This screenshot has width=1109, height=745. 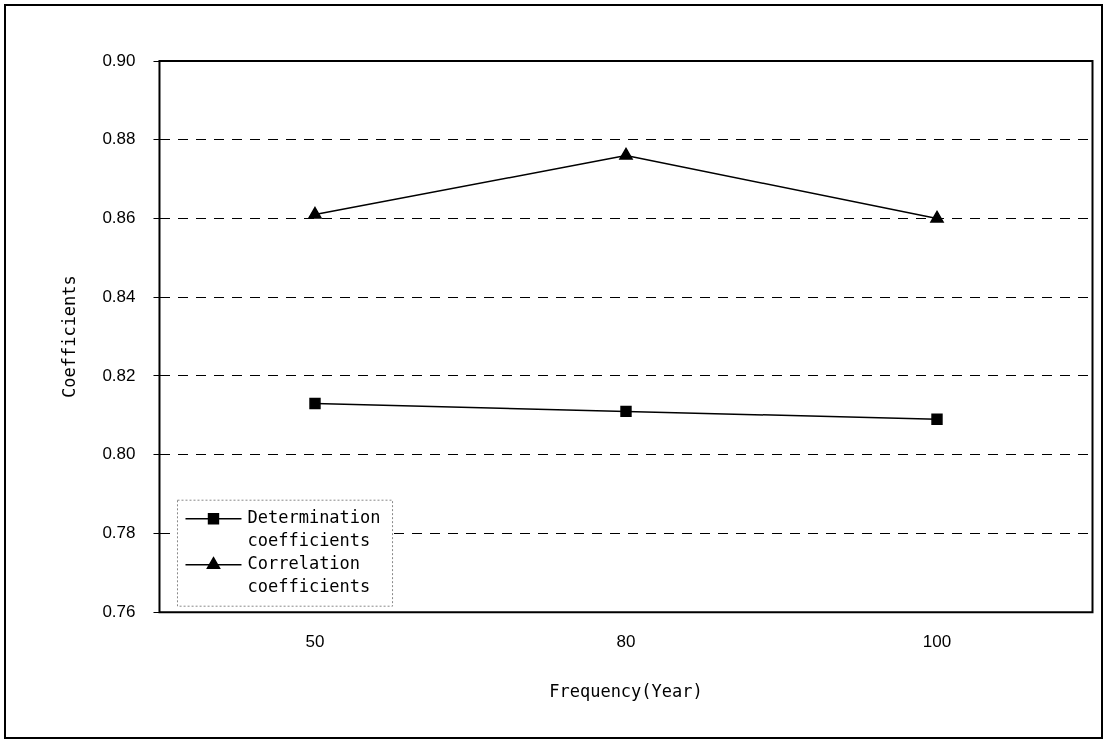 What do you see at coordinates (119, 60) in the screenshot?
I see `y-tick-label: 0.90` at bounding box center [119, 60].